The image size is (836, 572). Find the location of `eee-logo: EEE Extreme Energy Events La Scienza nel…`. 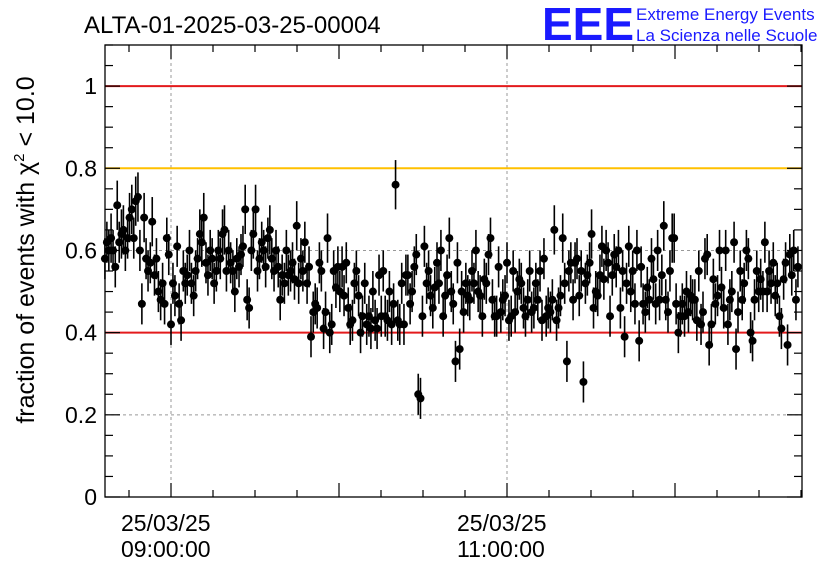

eee-logo: EEE Extreme Energy Events La Scienza nel… is located at coordinates (679, 25).